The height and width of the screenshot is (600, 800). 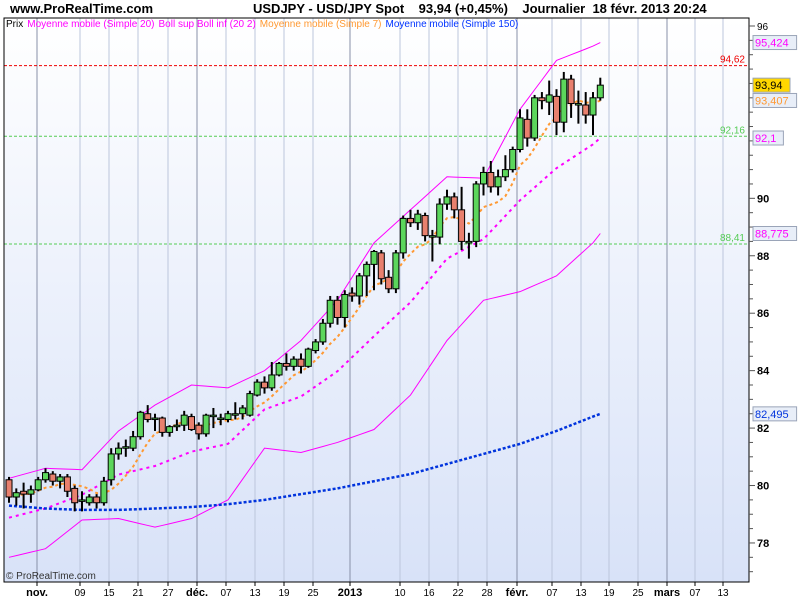 What do you see at coordinates (763, 487) in the screenshot?
I see `y-tick-label: 80` at bounding box center [763, 487].